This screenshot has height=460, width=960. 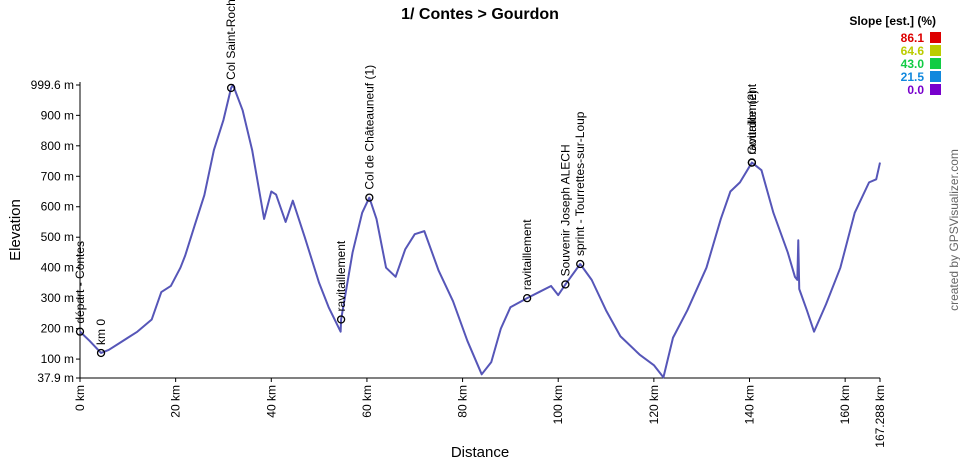 I want to click on x-tick-label: 100 km, so click(x=558, y=404).